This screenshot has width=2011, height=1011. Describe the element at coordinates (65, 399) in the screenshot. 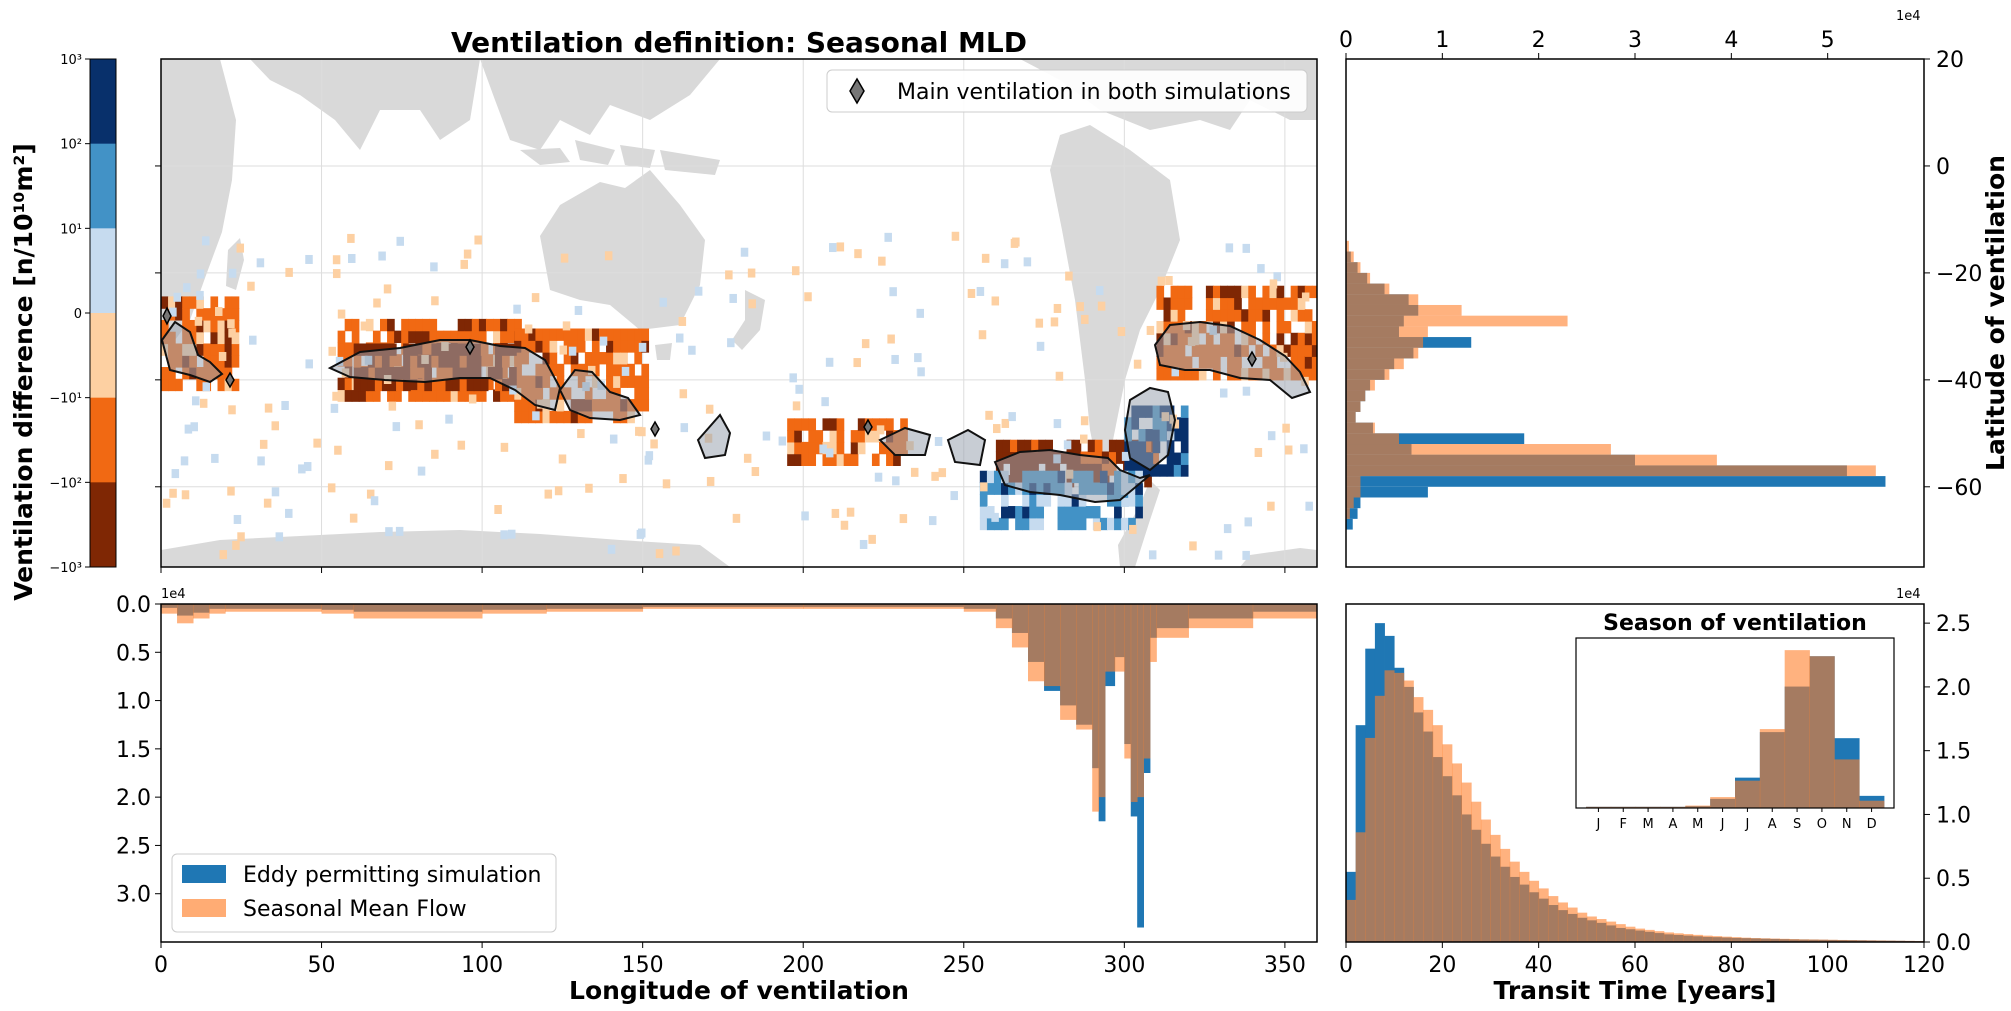

I see `colorbar-tick-label: −10¹` at that location.